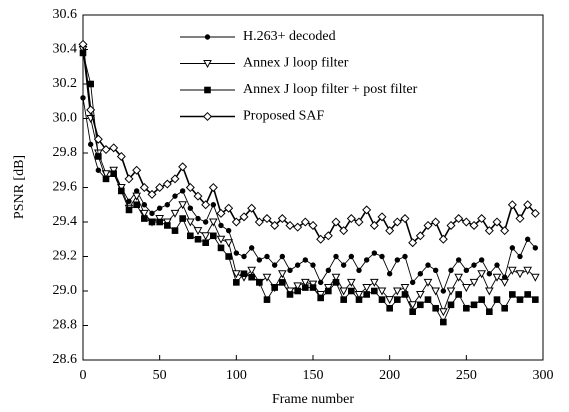 Image resolution: width=569 pixels, height=412 pixels. Describe the element at coordinates (65, 359) in the screenshot. I see `y-tick-label: 28.6` at that location.